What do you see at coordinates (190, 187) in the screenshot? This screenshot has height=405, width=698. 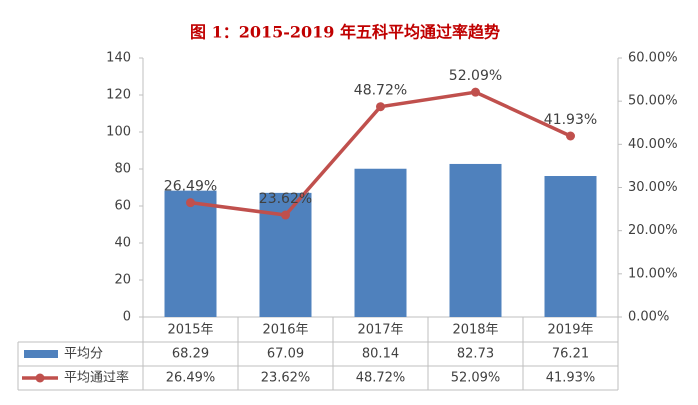 I see `data-label: 26.49%` at bounding box center [190, 187].